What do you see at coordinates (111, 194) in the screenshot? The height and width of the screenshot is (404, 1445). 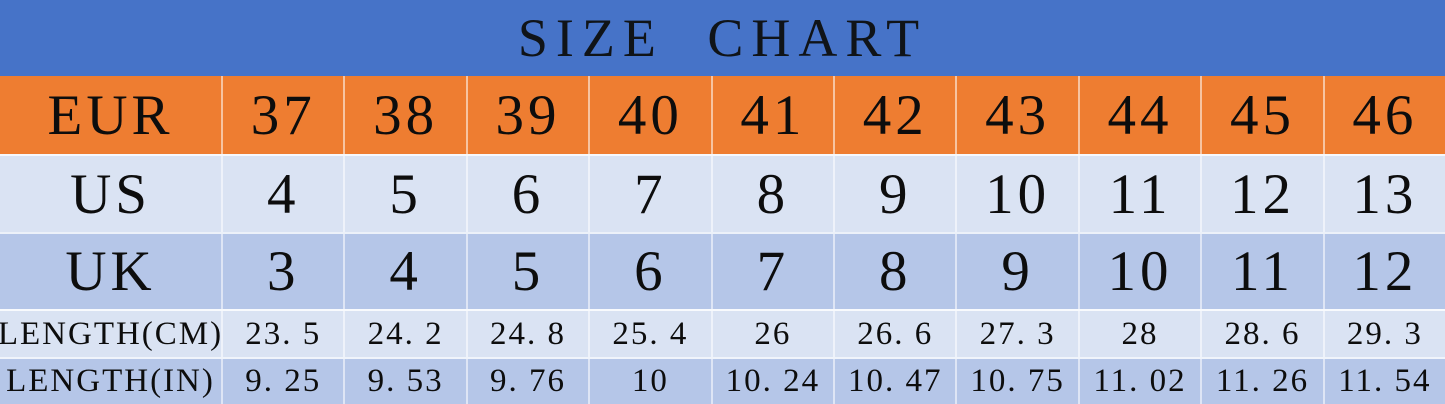 I see `row-header-us: US` at bounding box center [111, 194].